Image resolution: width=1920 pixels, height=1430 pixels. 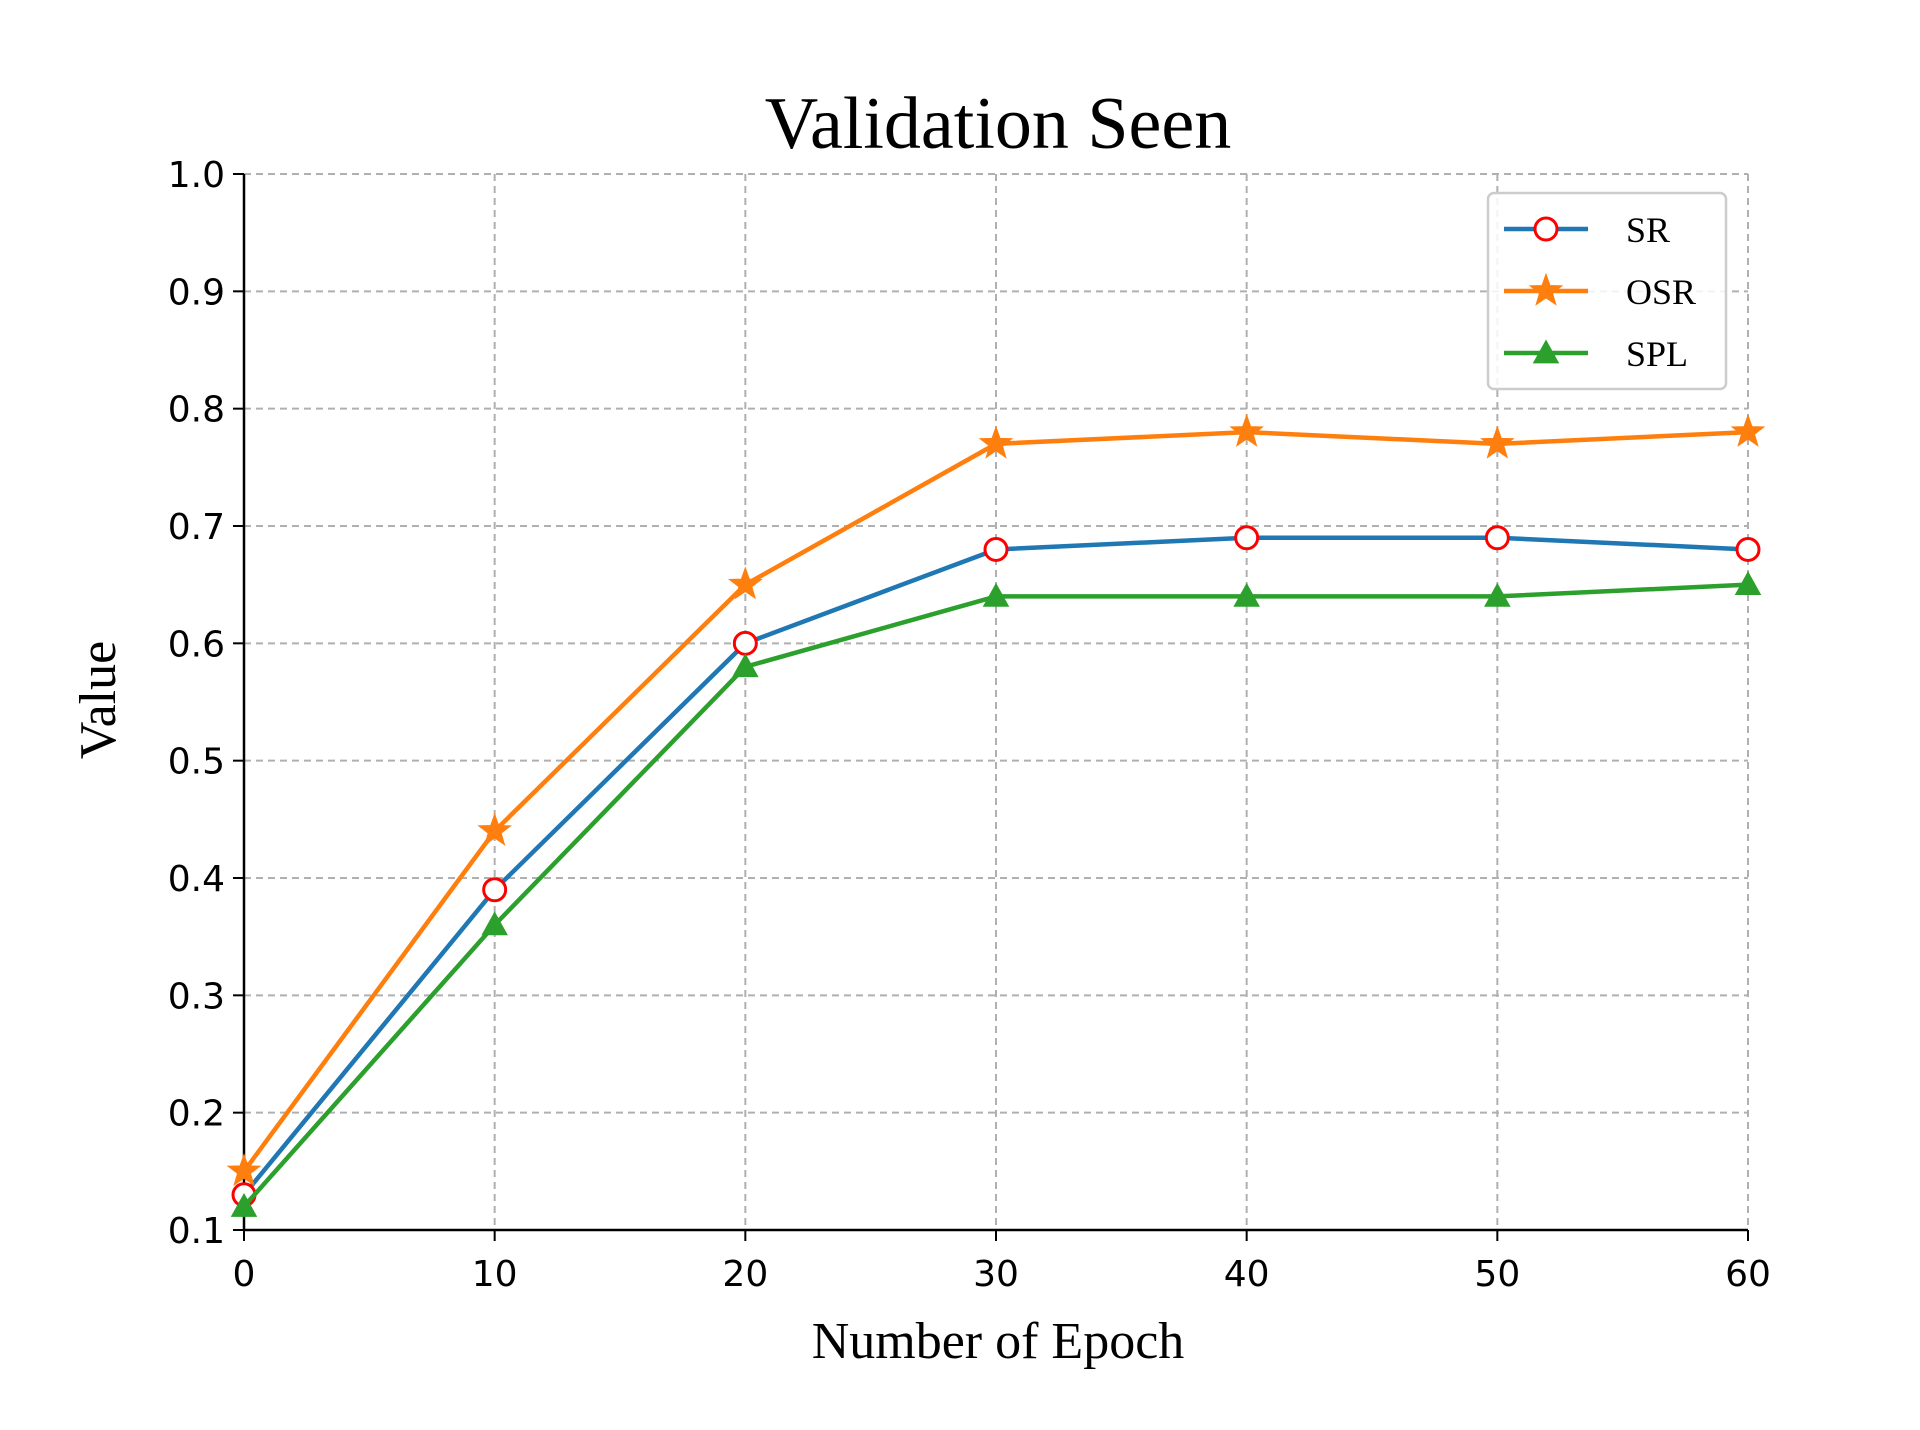 What do you see at coordinates (1748, 1274) in the screenshot?
I see `x-tick-label: 60` at bounding box center [1748, 1274].